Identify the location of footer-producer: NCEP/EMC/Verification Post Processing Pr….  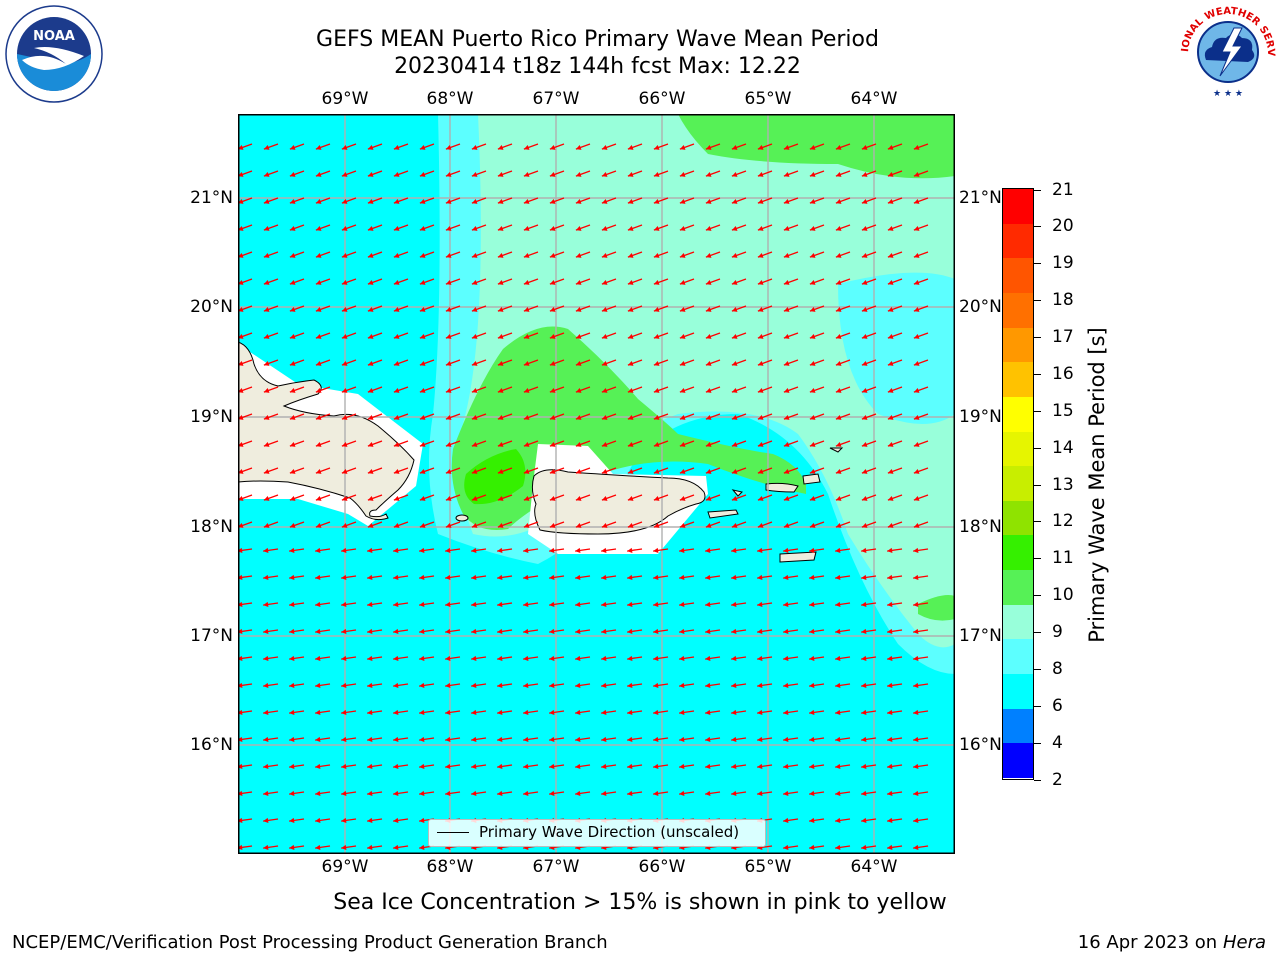
(310, 942).